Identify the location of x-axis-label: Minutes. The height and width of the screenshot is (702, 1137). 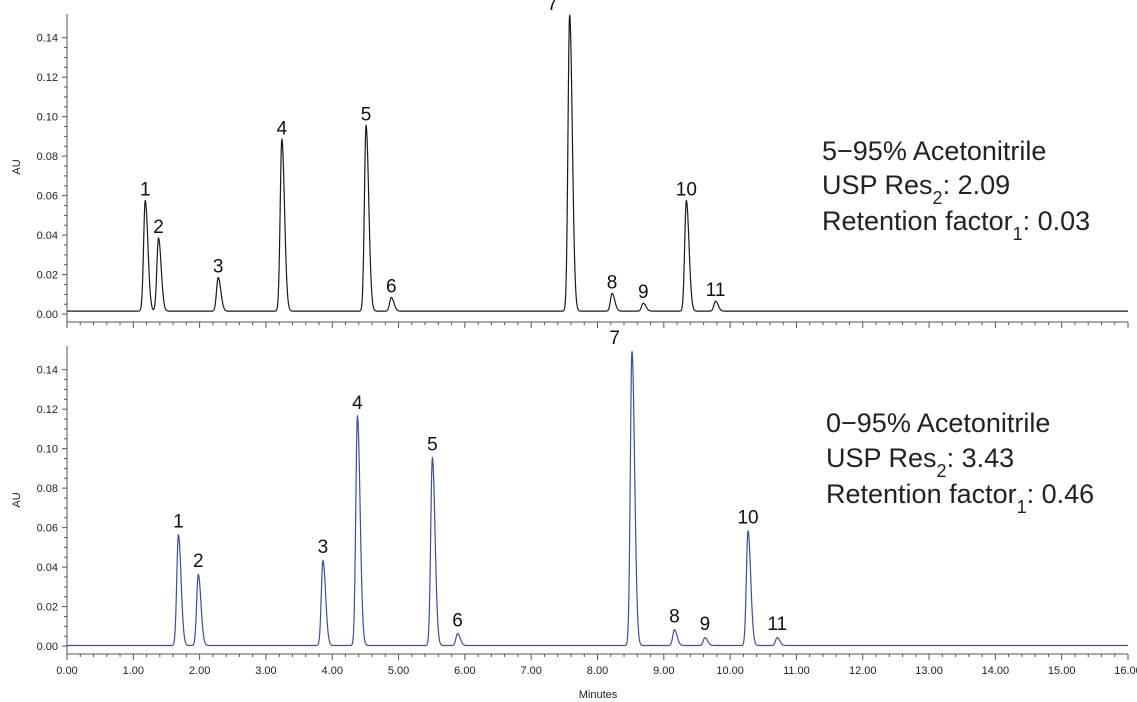
(598, 695).